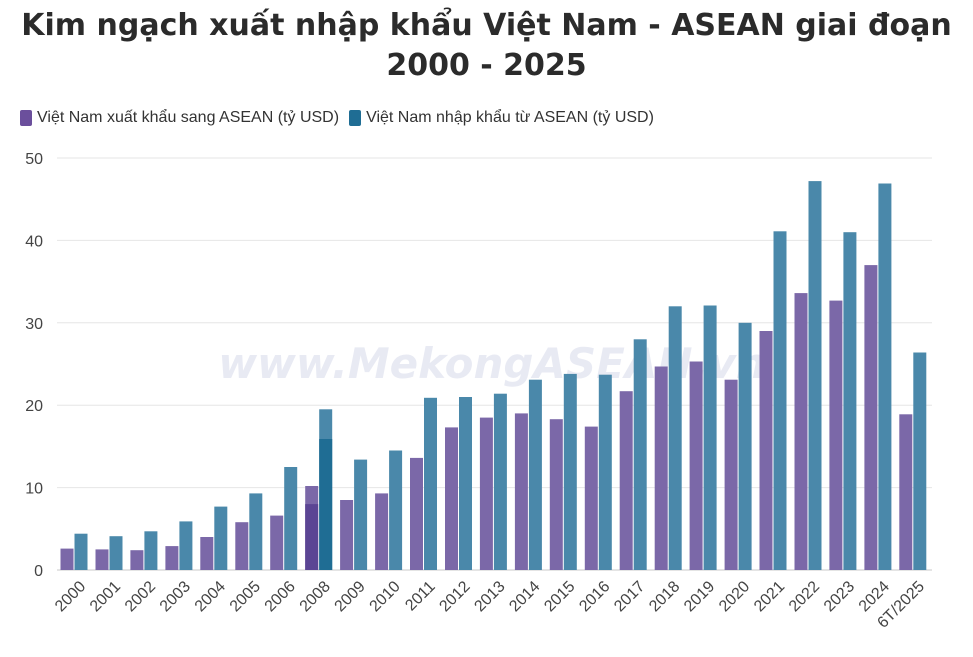 This screenshot has height=657, width=973. What do you see at coordinates (34, 406) in the screenshot?
I see `y-tick-label: 20` at bounding box center [34, 406].